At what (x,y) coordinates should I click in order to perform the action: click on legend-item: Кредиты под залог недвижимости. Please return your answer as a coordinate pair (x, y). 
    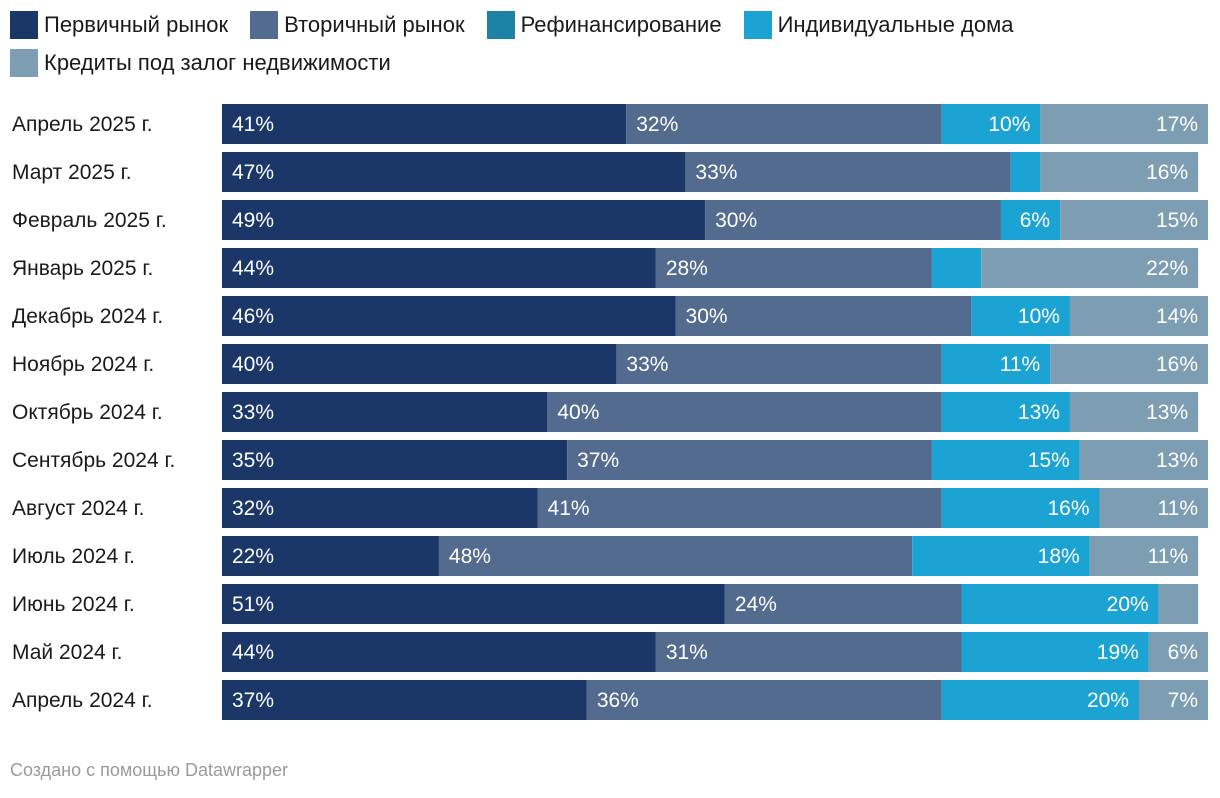
    Looking at the image, I should click on (200, 63).